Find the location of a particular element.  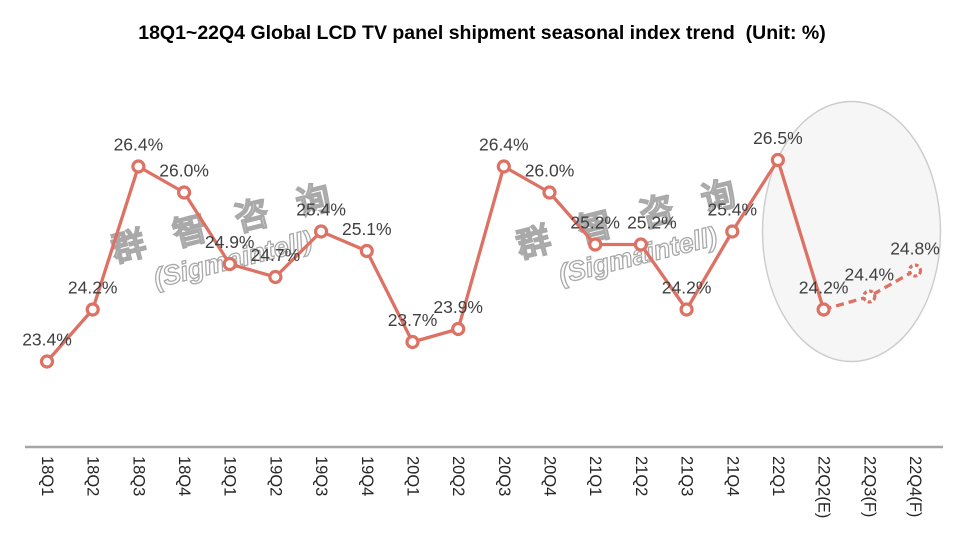

x-axis-tick-label: 22Q1 is located at coordinates (778, 476).